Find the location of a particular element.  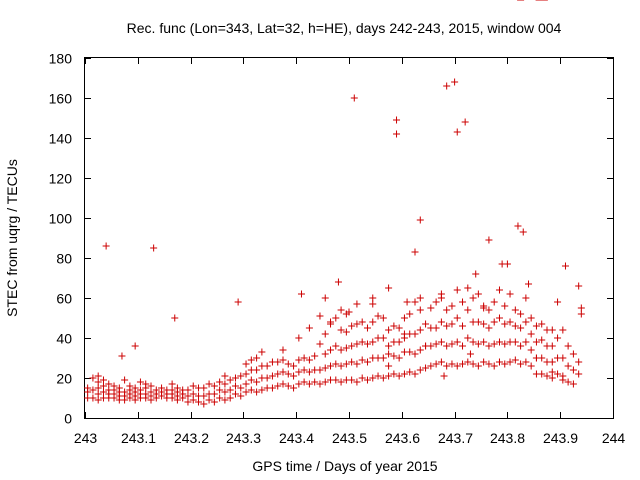

x-tick-label: 243.8 is located at coordinates (507, 438).